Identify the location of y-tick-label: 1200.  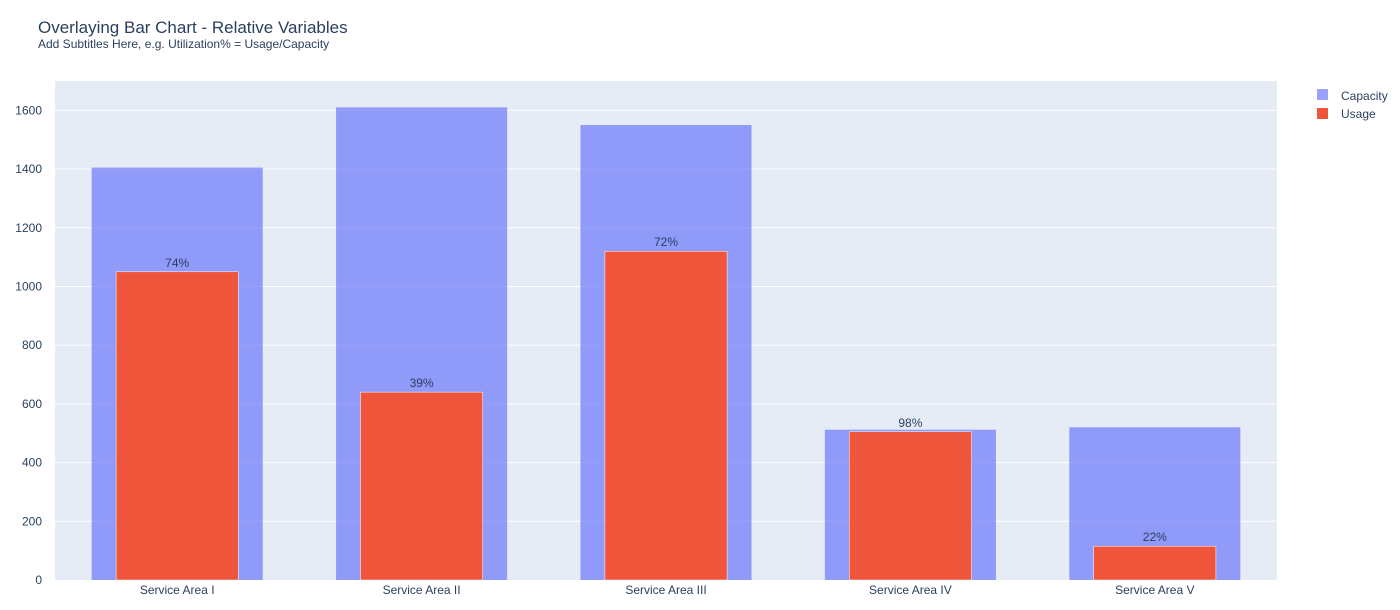
(28, 228).